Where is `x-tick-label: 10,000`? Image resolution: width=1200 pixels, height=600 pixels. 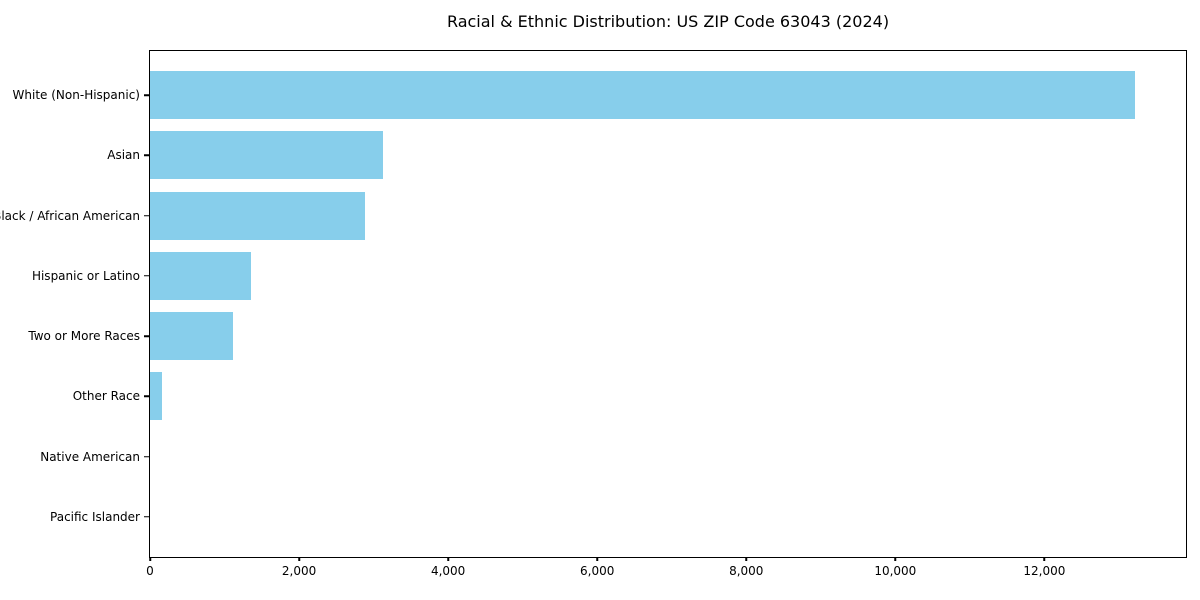 x-tick-label: 10,000 is located at coordinates (895, 571).